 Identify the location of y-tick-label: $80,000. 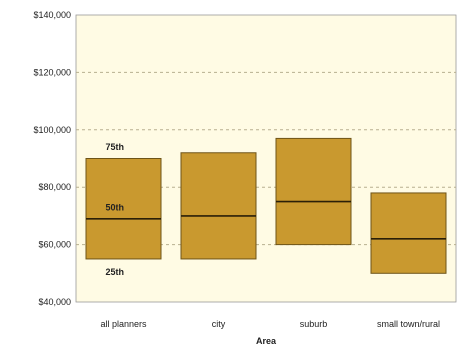
(54, 187).